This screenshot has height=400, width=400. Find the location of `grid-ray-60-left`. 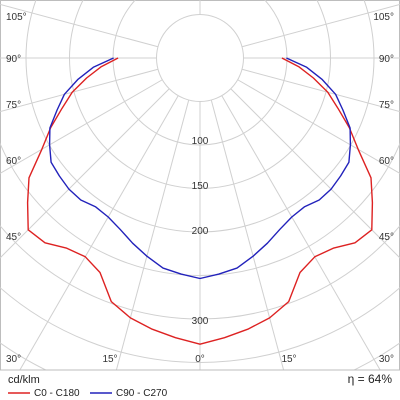

grid-ray-60-left is located at coordinates (81, 127).